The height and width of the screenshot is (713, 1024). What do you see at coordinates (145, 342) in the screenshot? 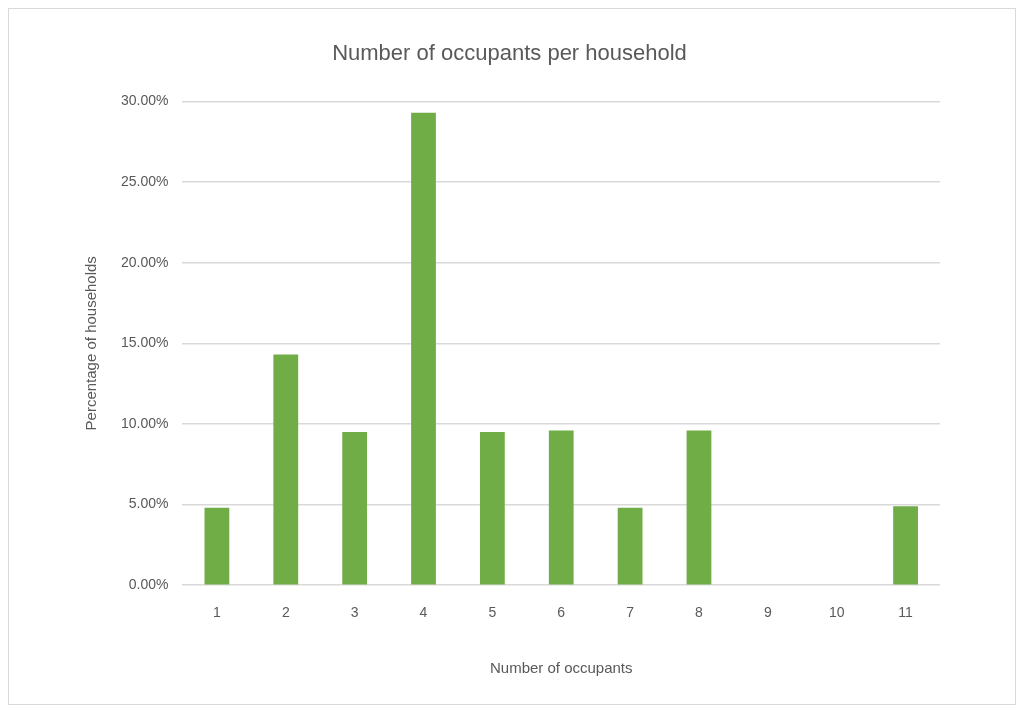
I see `y-tick-label: 15.00%` at bounding box center [145, 342].